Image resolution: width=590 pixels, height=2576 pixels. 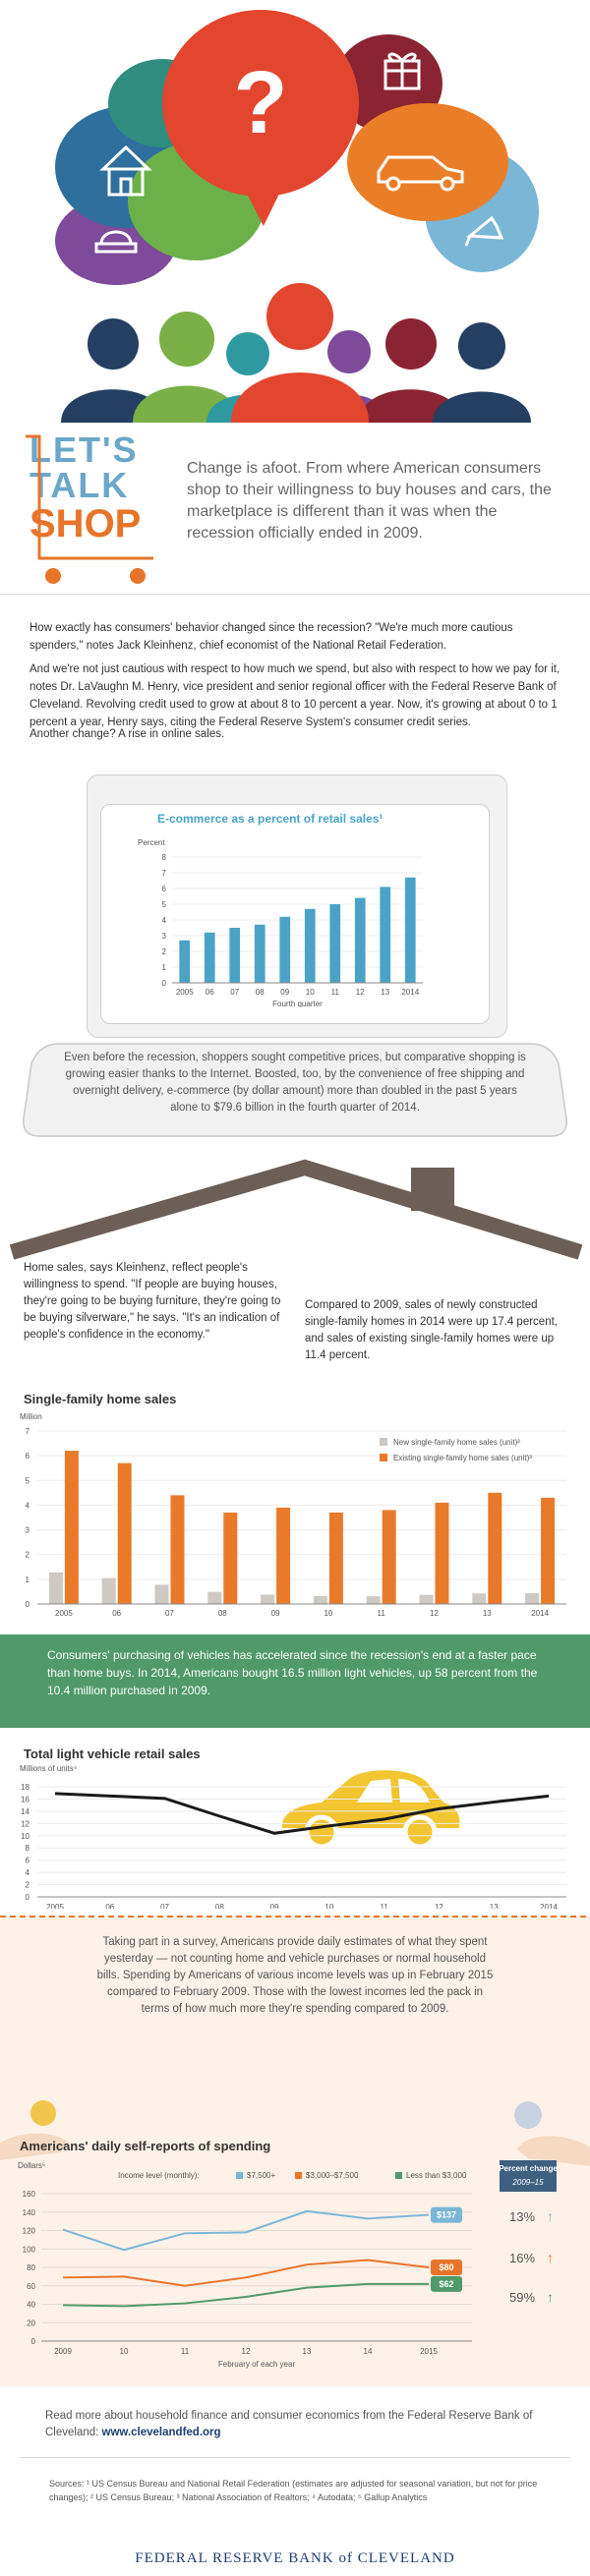 I want to click on orange-bubble, so click(x=427, y=162).